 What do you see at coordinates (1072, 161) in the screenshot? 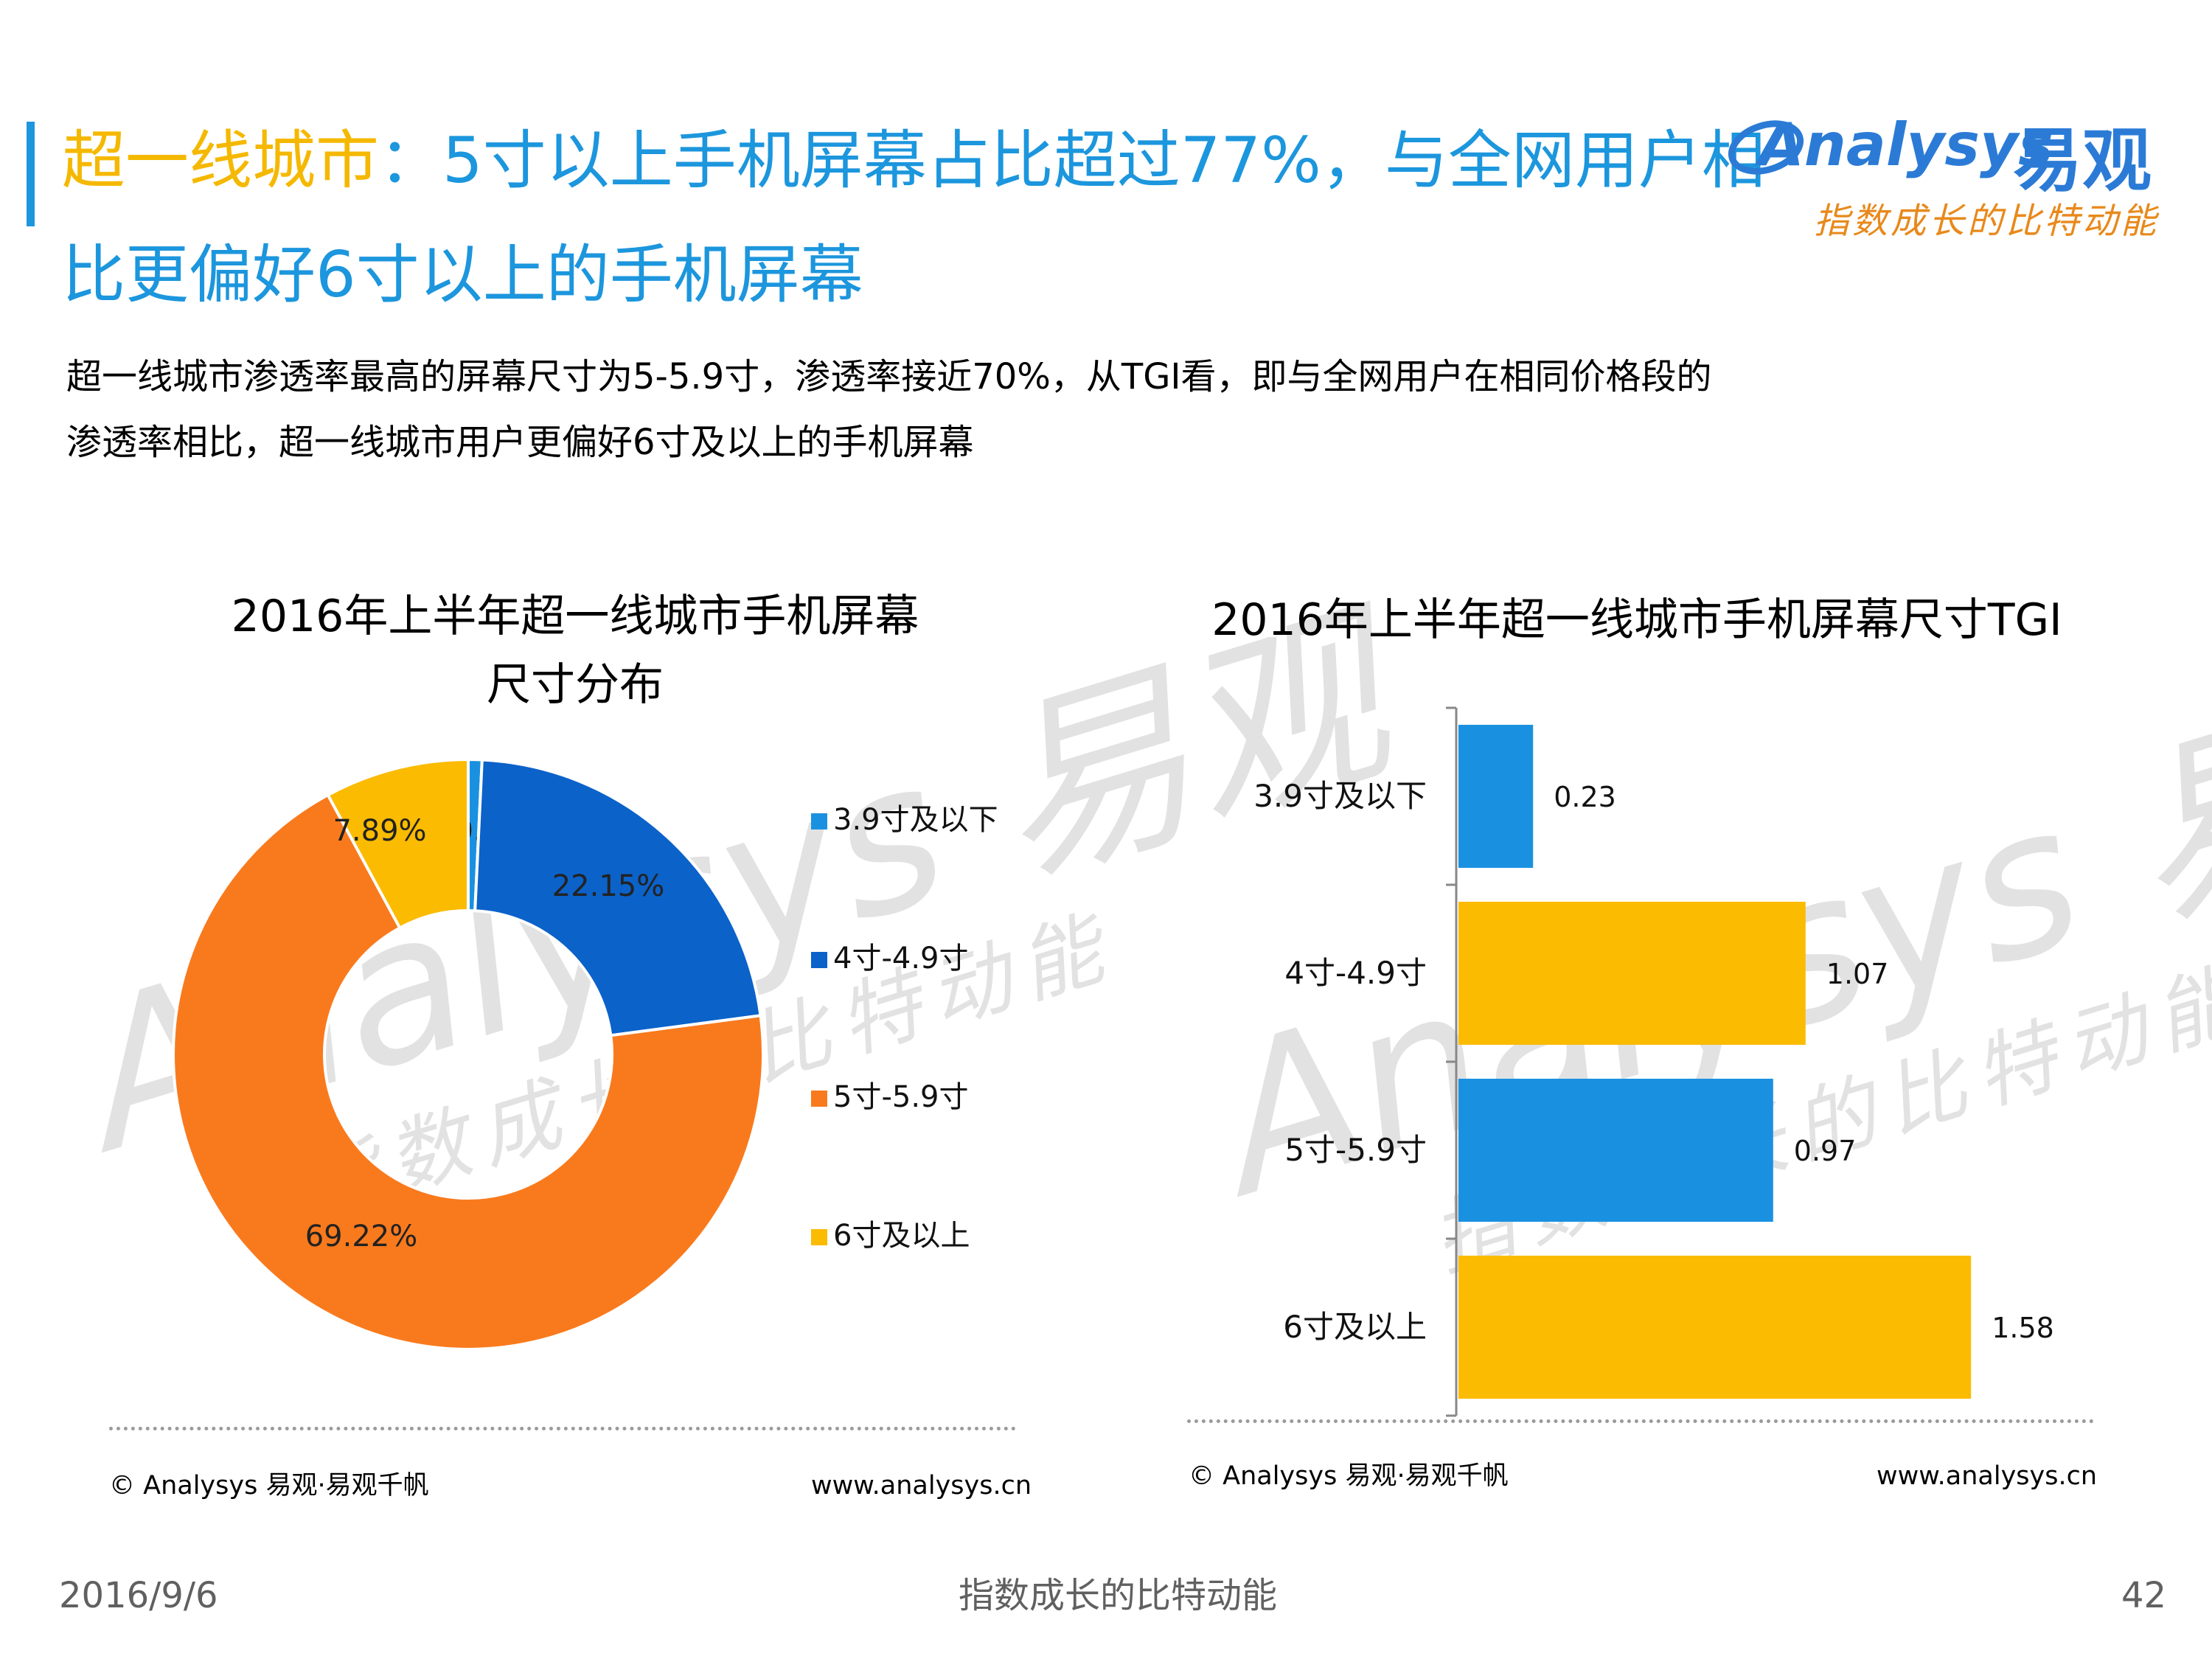
I see `title-rest: ：5寸以上手机屏幕占比超过77%，与全网用户相` at bounding box center [1072, 161].